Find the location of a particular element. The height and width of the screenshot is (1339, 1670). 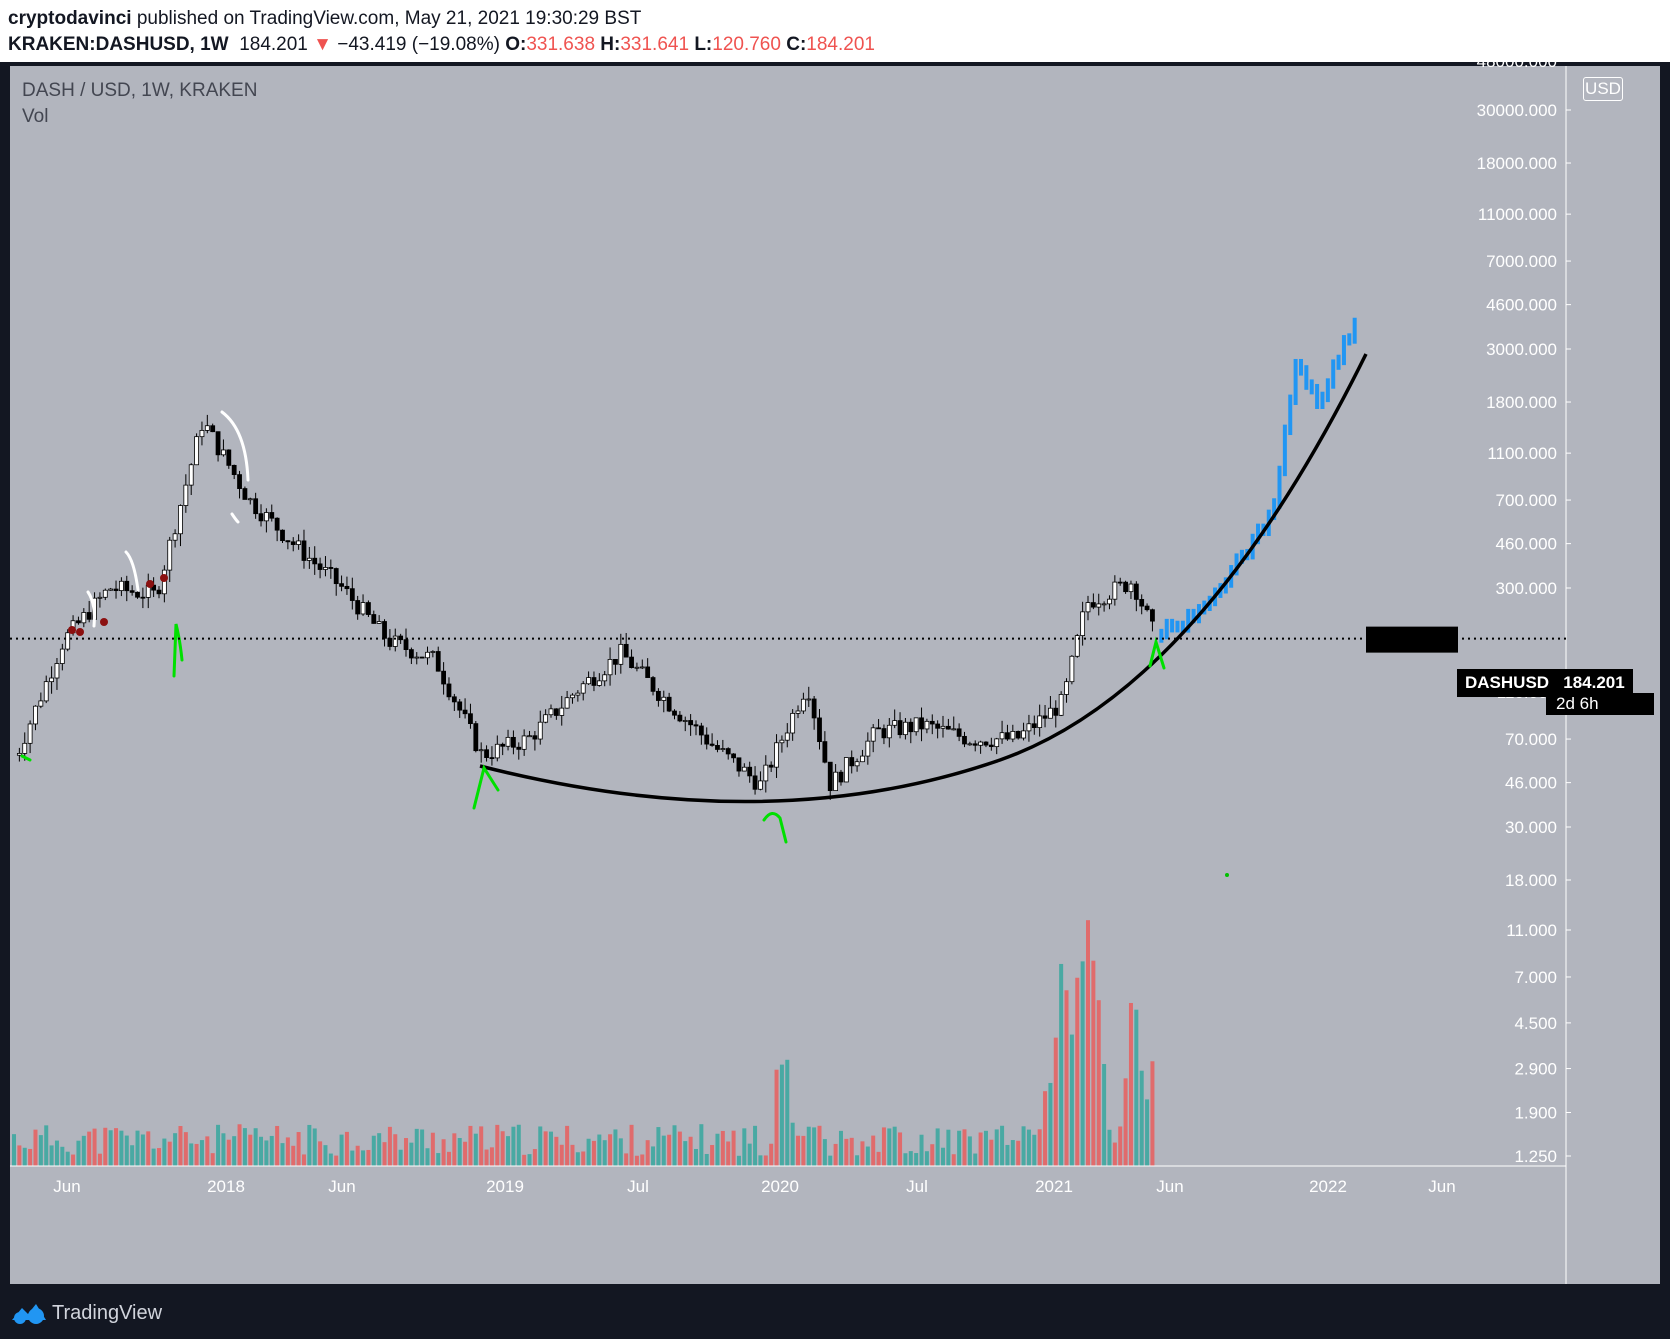

footer-brand: TradingView is located at coordinates (107, 1313).